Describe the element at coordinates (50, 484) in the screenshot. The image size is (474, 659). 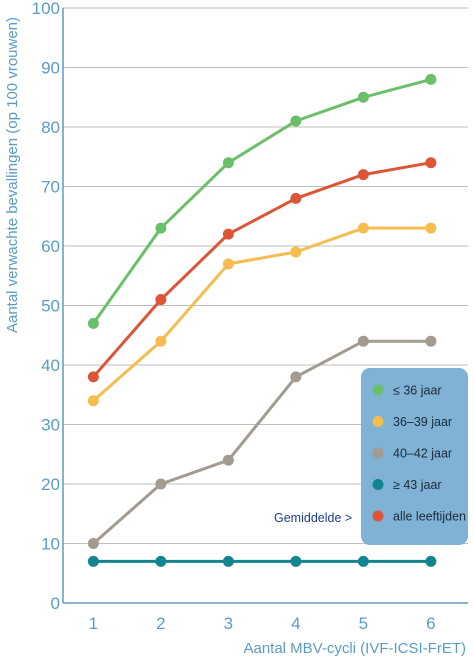
I see `y-tick-label-20: 20` at that location.